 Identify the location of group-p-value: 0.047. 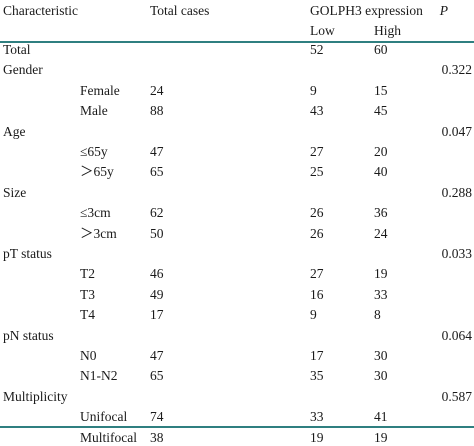
(456, 131).